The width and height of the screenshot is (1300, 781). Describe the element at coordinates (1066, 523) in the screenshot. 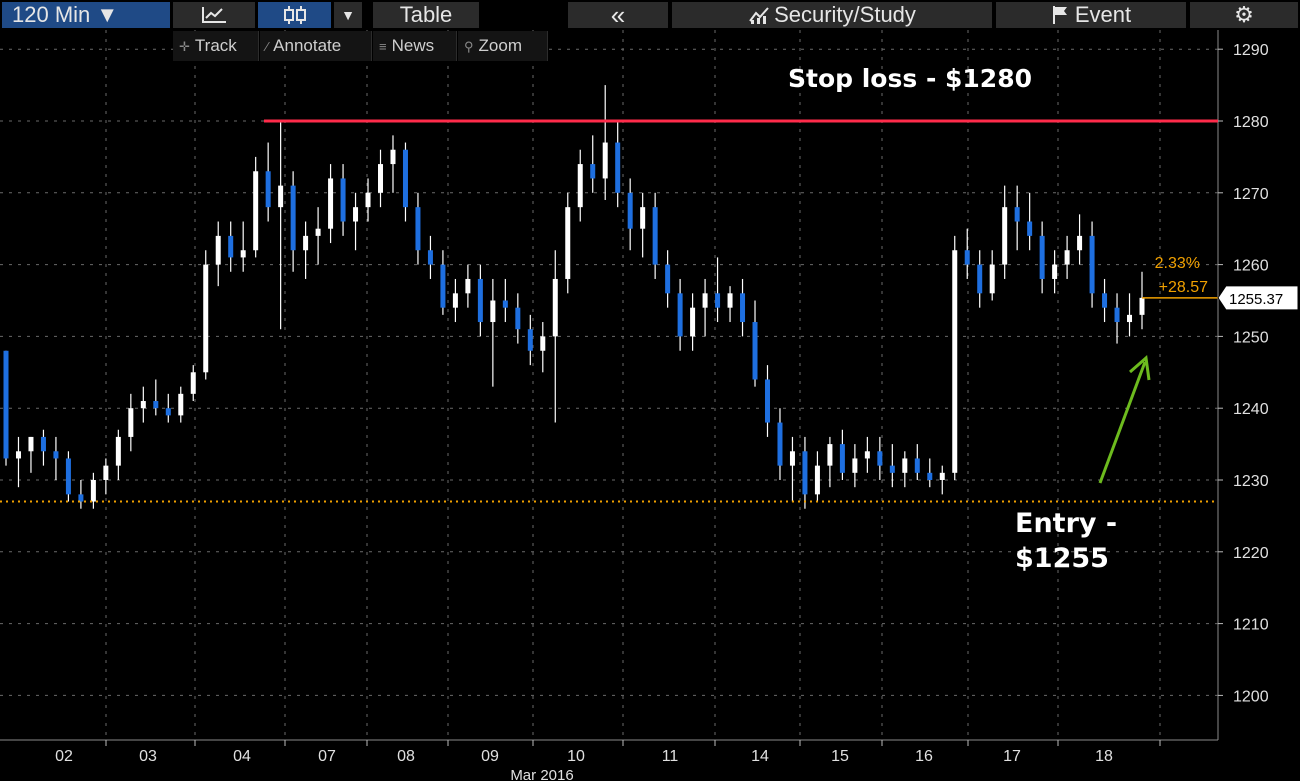

I see `entry-annotation-line1: Entry -` at that location.